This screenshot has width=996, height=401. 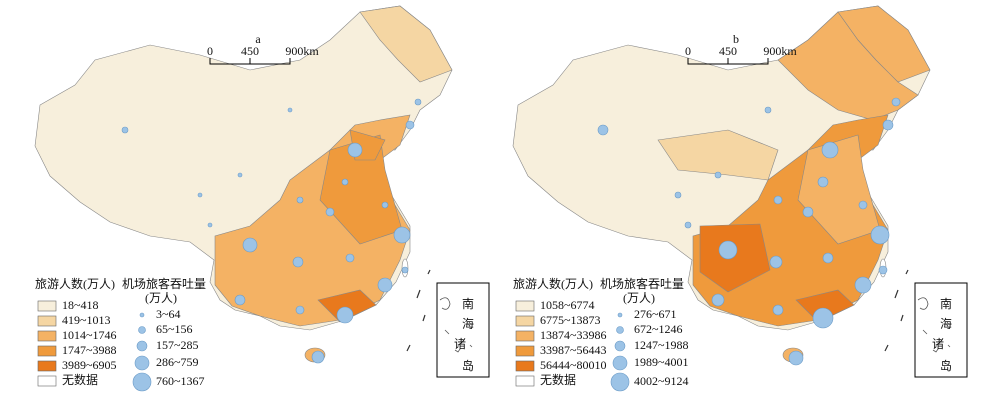 I want to click on legend-label: 1247~1988, so click(x=661, y=345).